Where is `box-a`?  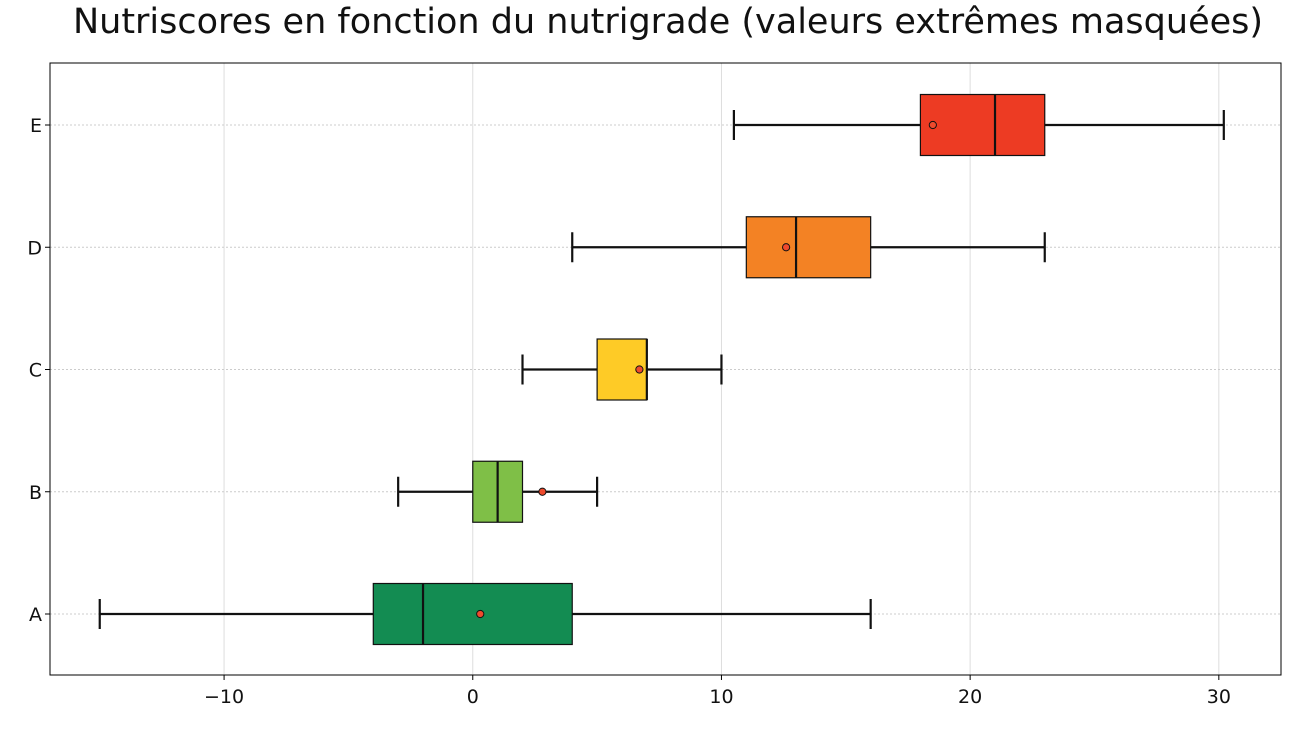 box-a is located at coordinates (485, 614).